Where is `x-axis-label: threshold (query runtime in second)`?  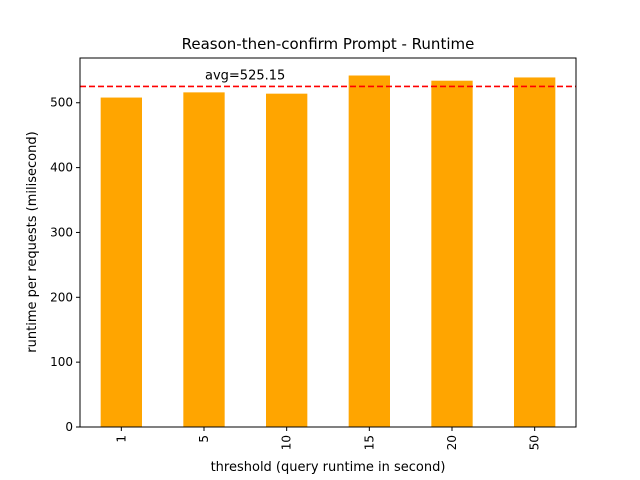 x-axis-label: threshold (query runtime in second) is located at coordinates (328, 467).